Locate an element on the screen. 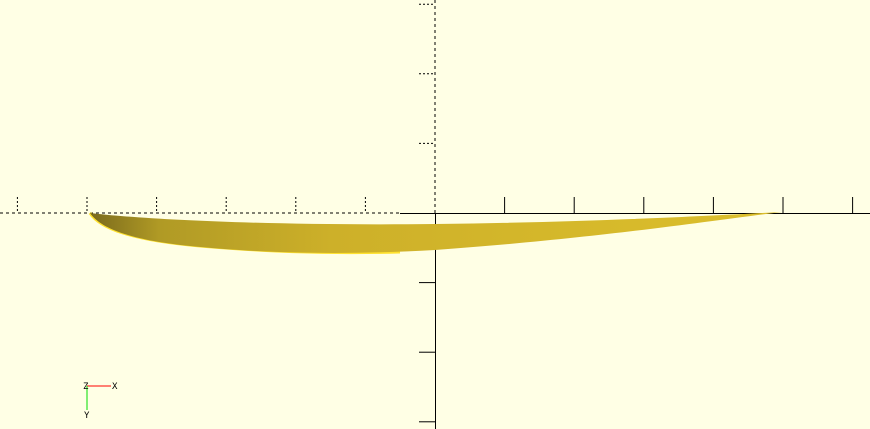 The height and width of the screenshot is (429, 870). airfoil-surface is located at coordinates (436, 232).